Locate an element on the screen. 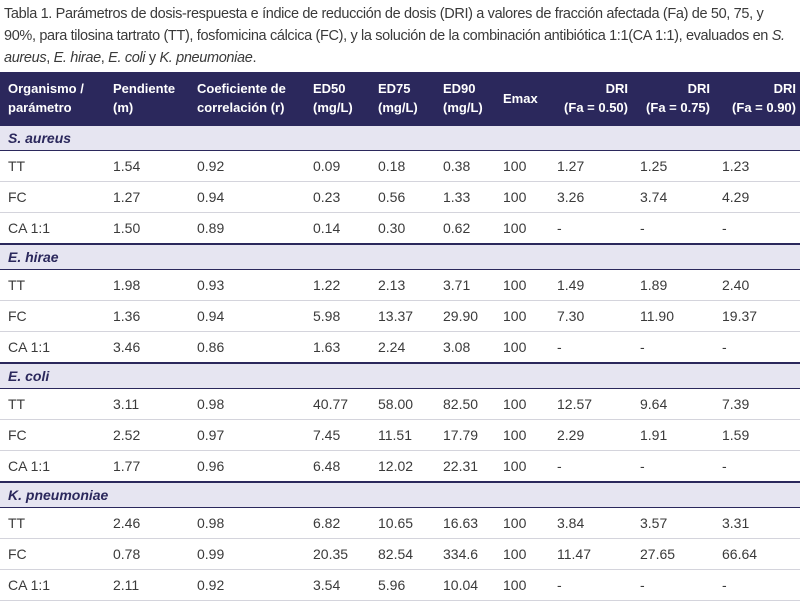 This screenshot has height=605, width=800. cell: 0.97 is located at coordinates (247, 435).